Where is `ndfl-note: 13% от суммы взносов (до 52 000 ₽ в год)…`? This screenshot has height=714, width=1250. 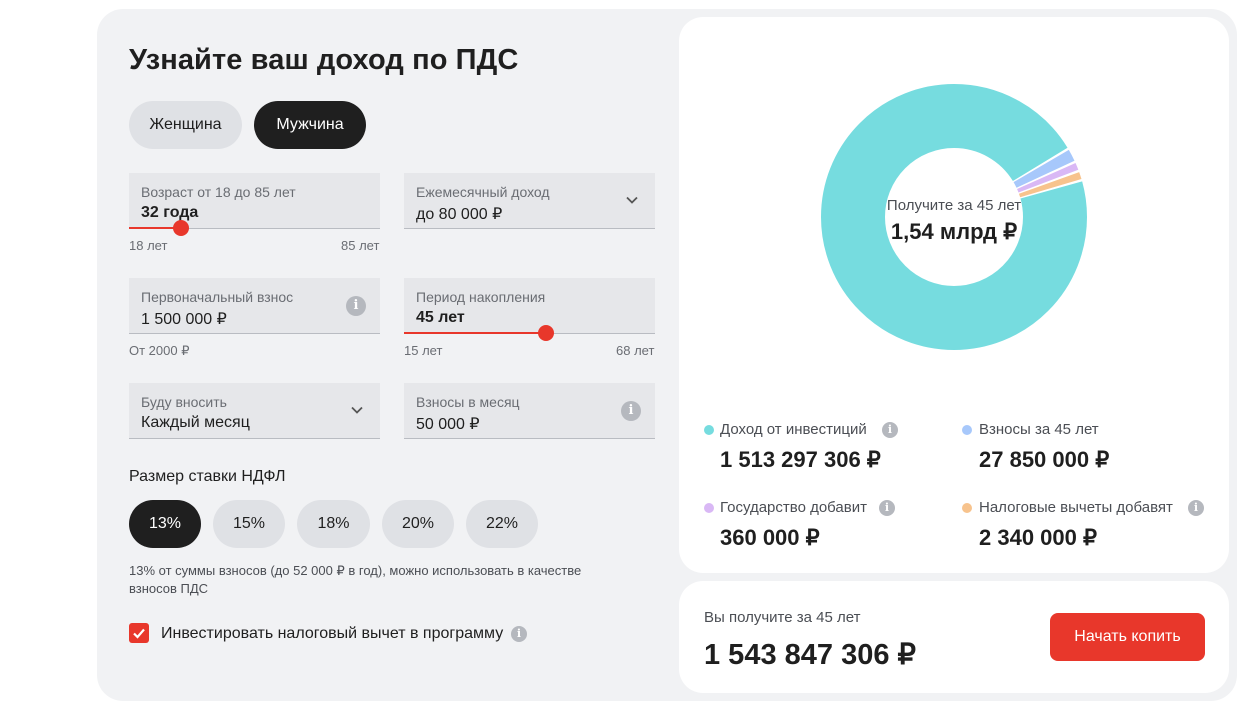 ndfl-note: 13% от суммы взносов (до 52 000 ₽ в год)… is located at coordinates (355, 579).